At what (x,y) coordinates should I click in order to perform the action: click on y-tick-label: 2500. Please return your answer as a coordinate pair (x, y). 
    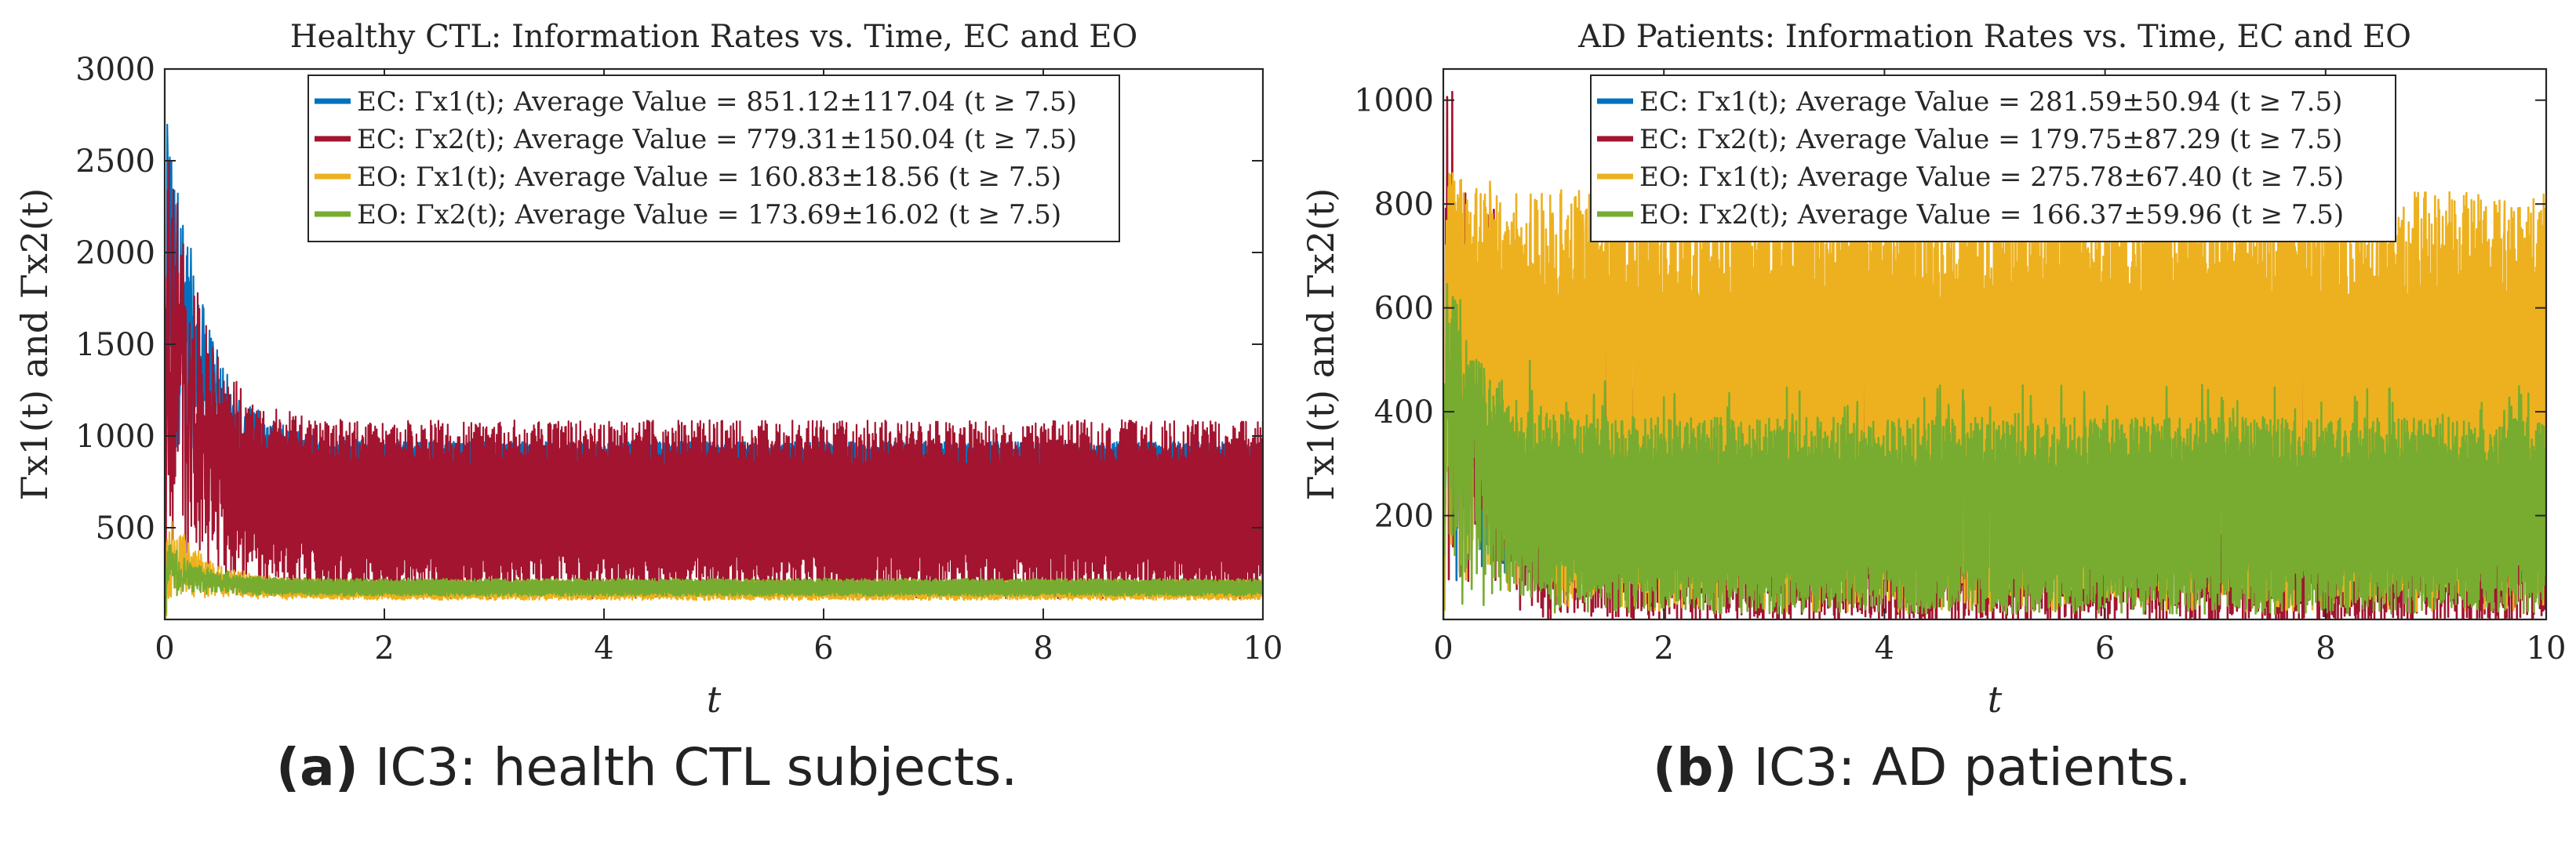
    Looking at the image, I should click on (115, 161).